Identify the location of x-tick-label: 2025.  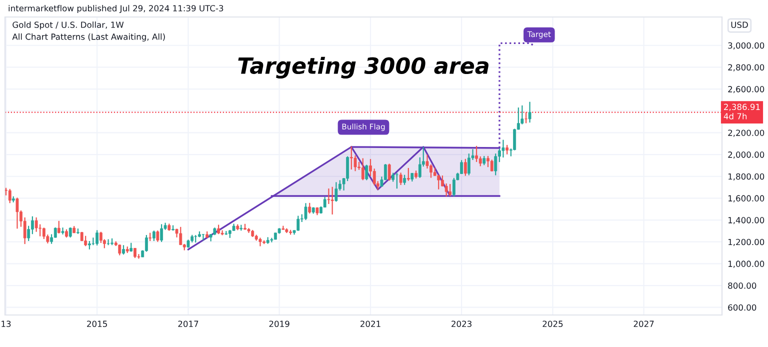
(552, 324).